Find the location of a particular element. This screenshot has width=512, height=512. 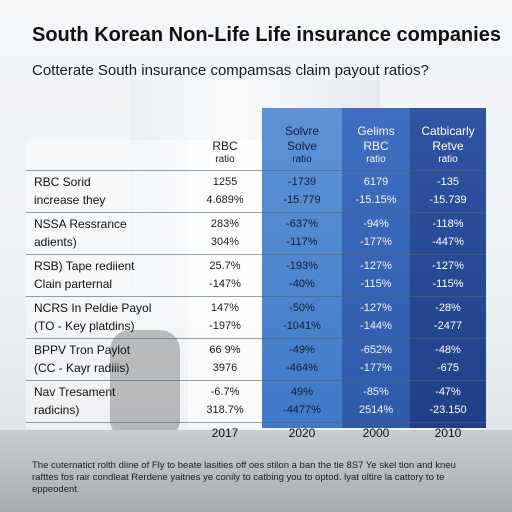

column-header-1: Solvre is located at coordinates (301, 131).